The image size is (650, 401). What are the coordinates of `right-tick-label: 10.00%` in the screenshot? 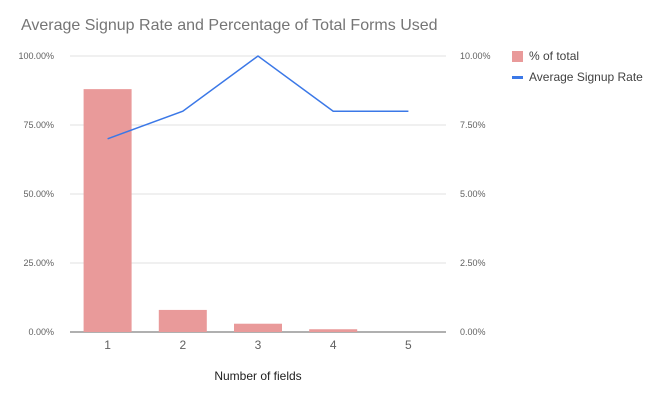 It's located at (475, 56).